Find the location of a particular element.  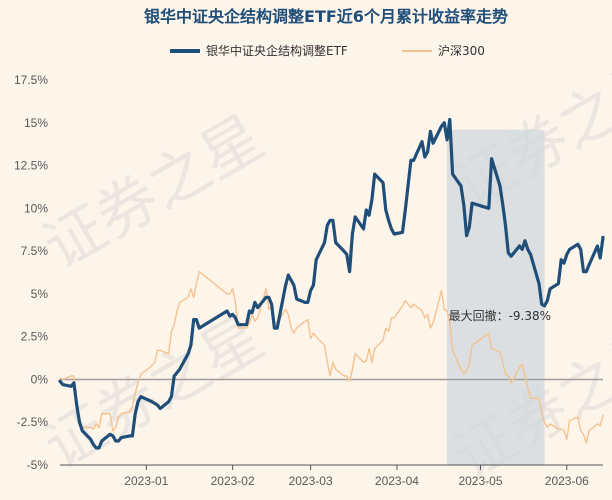

y-tick-label: 15% is located at coordinates (36, 123).